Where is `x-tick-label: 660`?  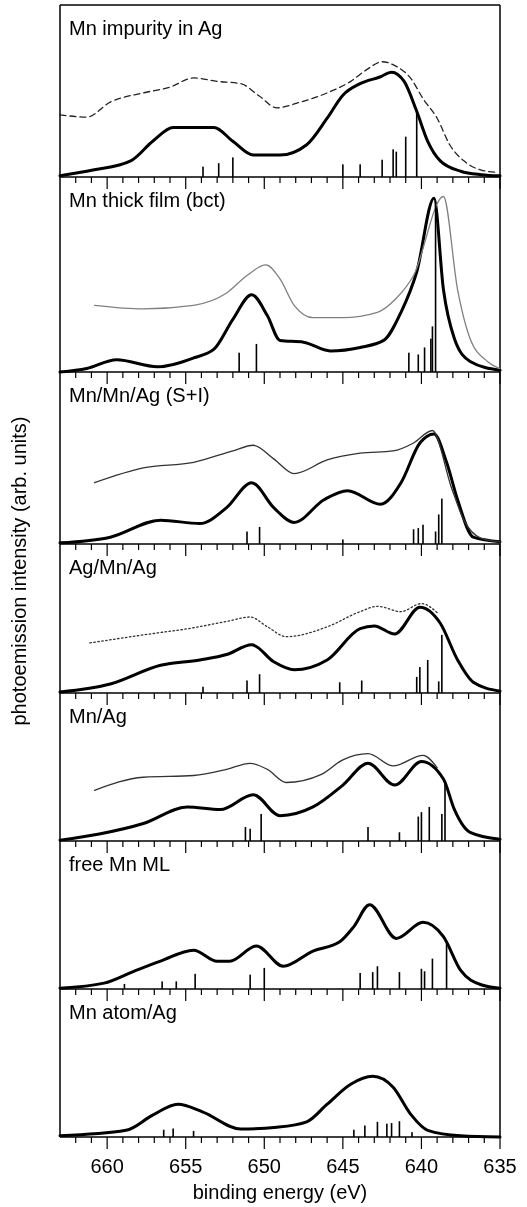
x-tick-label: 660 is located at coordinates (107, 1166).